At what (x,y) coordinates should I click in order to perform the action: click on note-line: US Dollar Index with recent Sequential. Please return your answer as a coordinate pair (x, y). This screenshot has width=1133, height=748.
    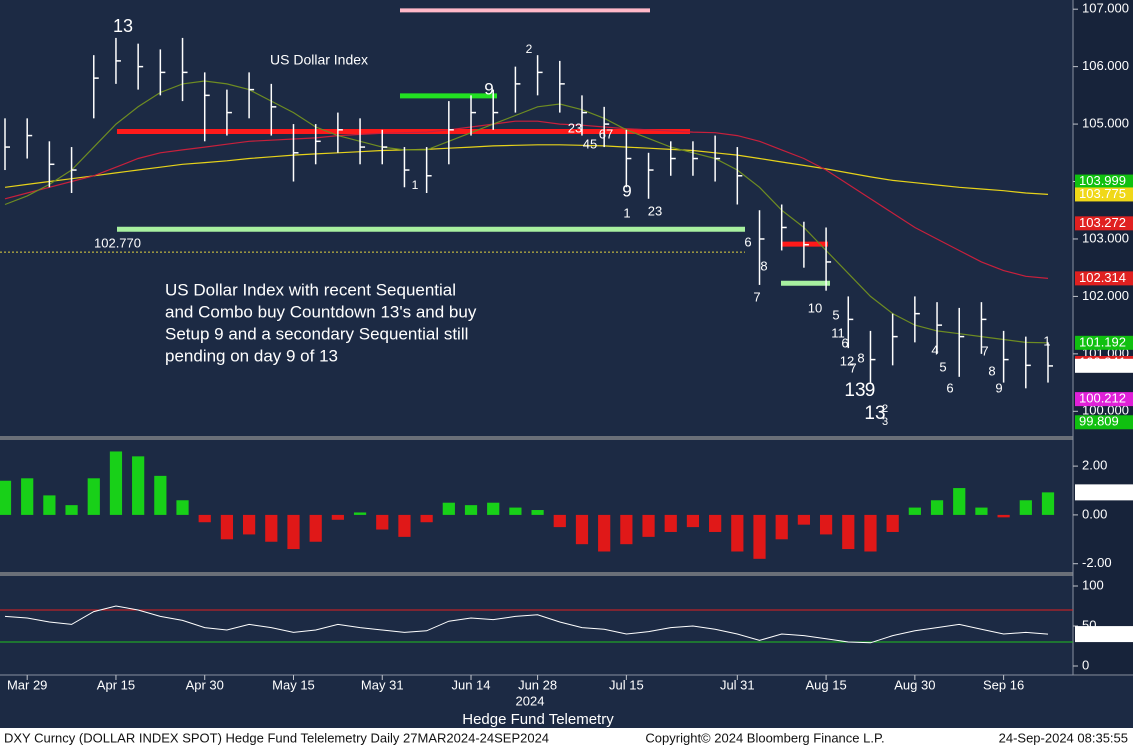
    Looking at the image, I should click on (310, 289).